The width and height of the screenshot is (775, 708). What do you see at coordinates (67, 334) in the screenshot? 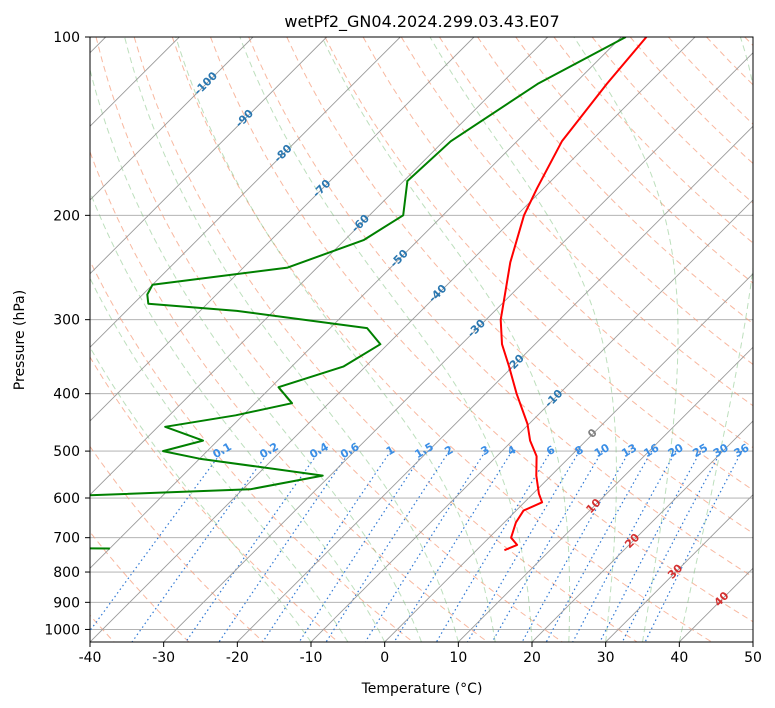
I see `y-axis-ticks: 100 200 300 400 500 600 700 800 900 1000` at bounding box center [67, 334].